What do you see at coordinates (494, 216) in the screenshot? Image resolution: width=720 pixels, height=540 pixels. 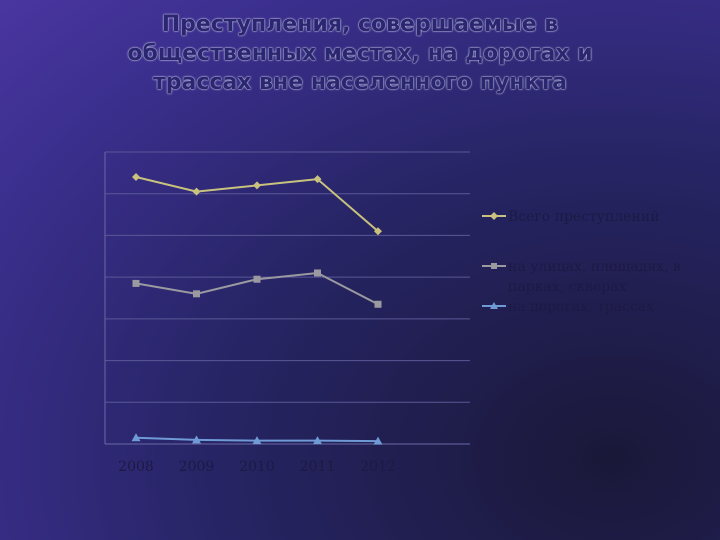 I see `legend-key-diamond-icon` at bounding box center [494, 216].